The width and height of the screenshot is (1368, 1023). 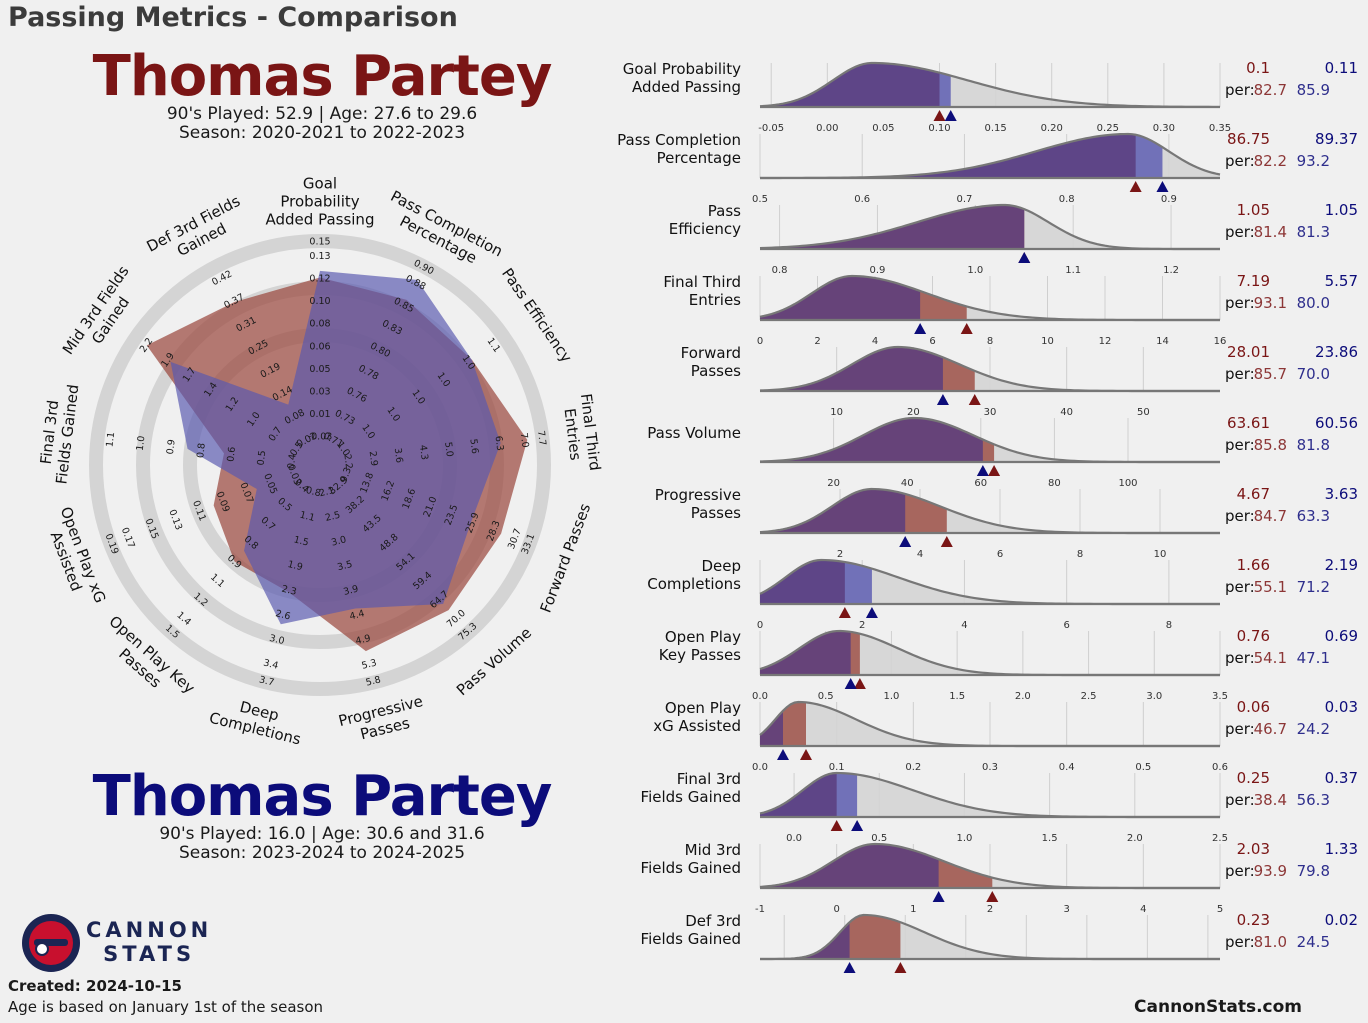 I want to click on radar-tick-label: 5.8, so click(x=373, y=681).